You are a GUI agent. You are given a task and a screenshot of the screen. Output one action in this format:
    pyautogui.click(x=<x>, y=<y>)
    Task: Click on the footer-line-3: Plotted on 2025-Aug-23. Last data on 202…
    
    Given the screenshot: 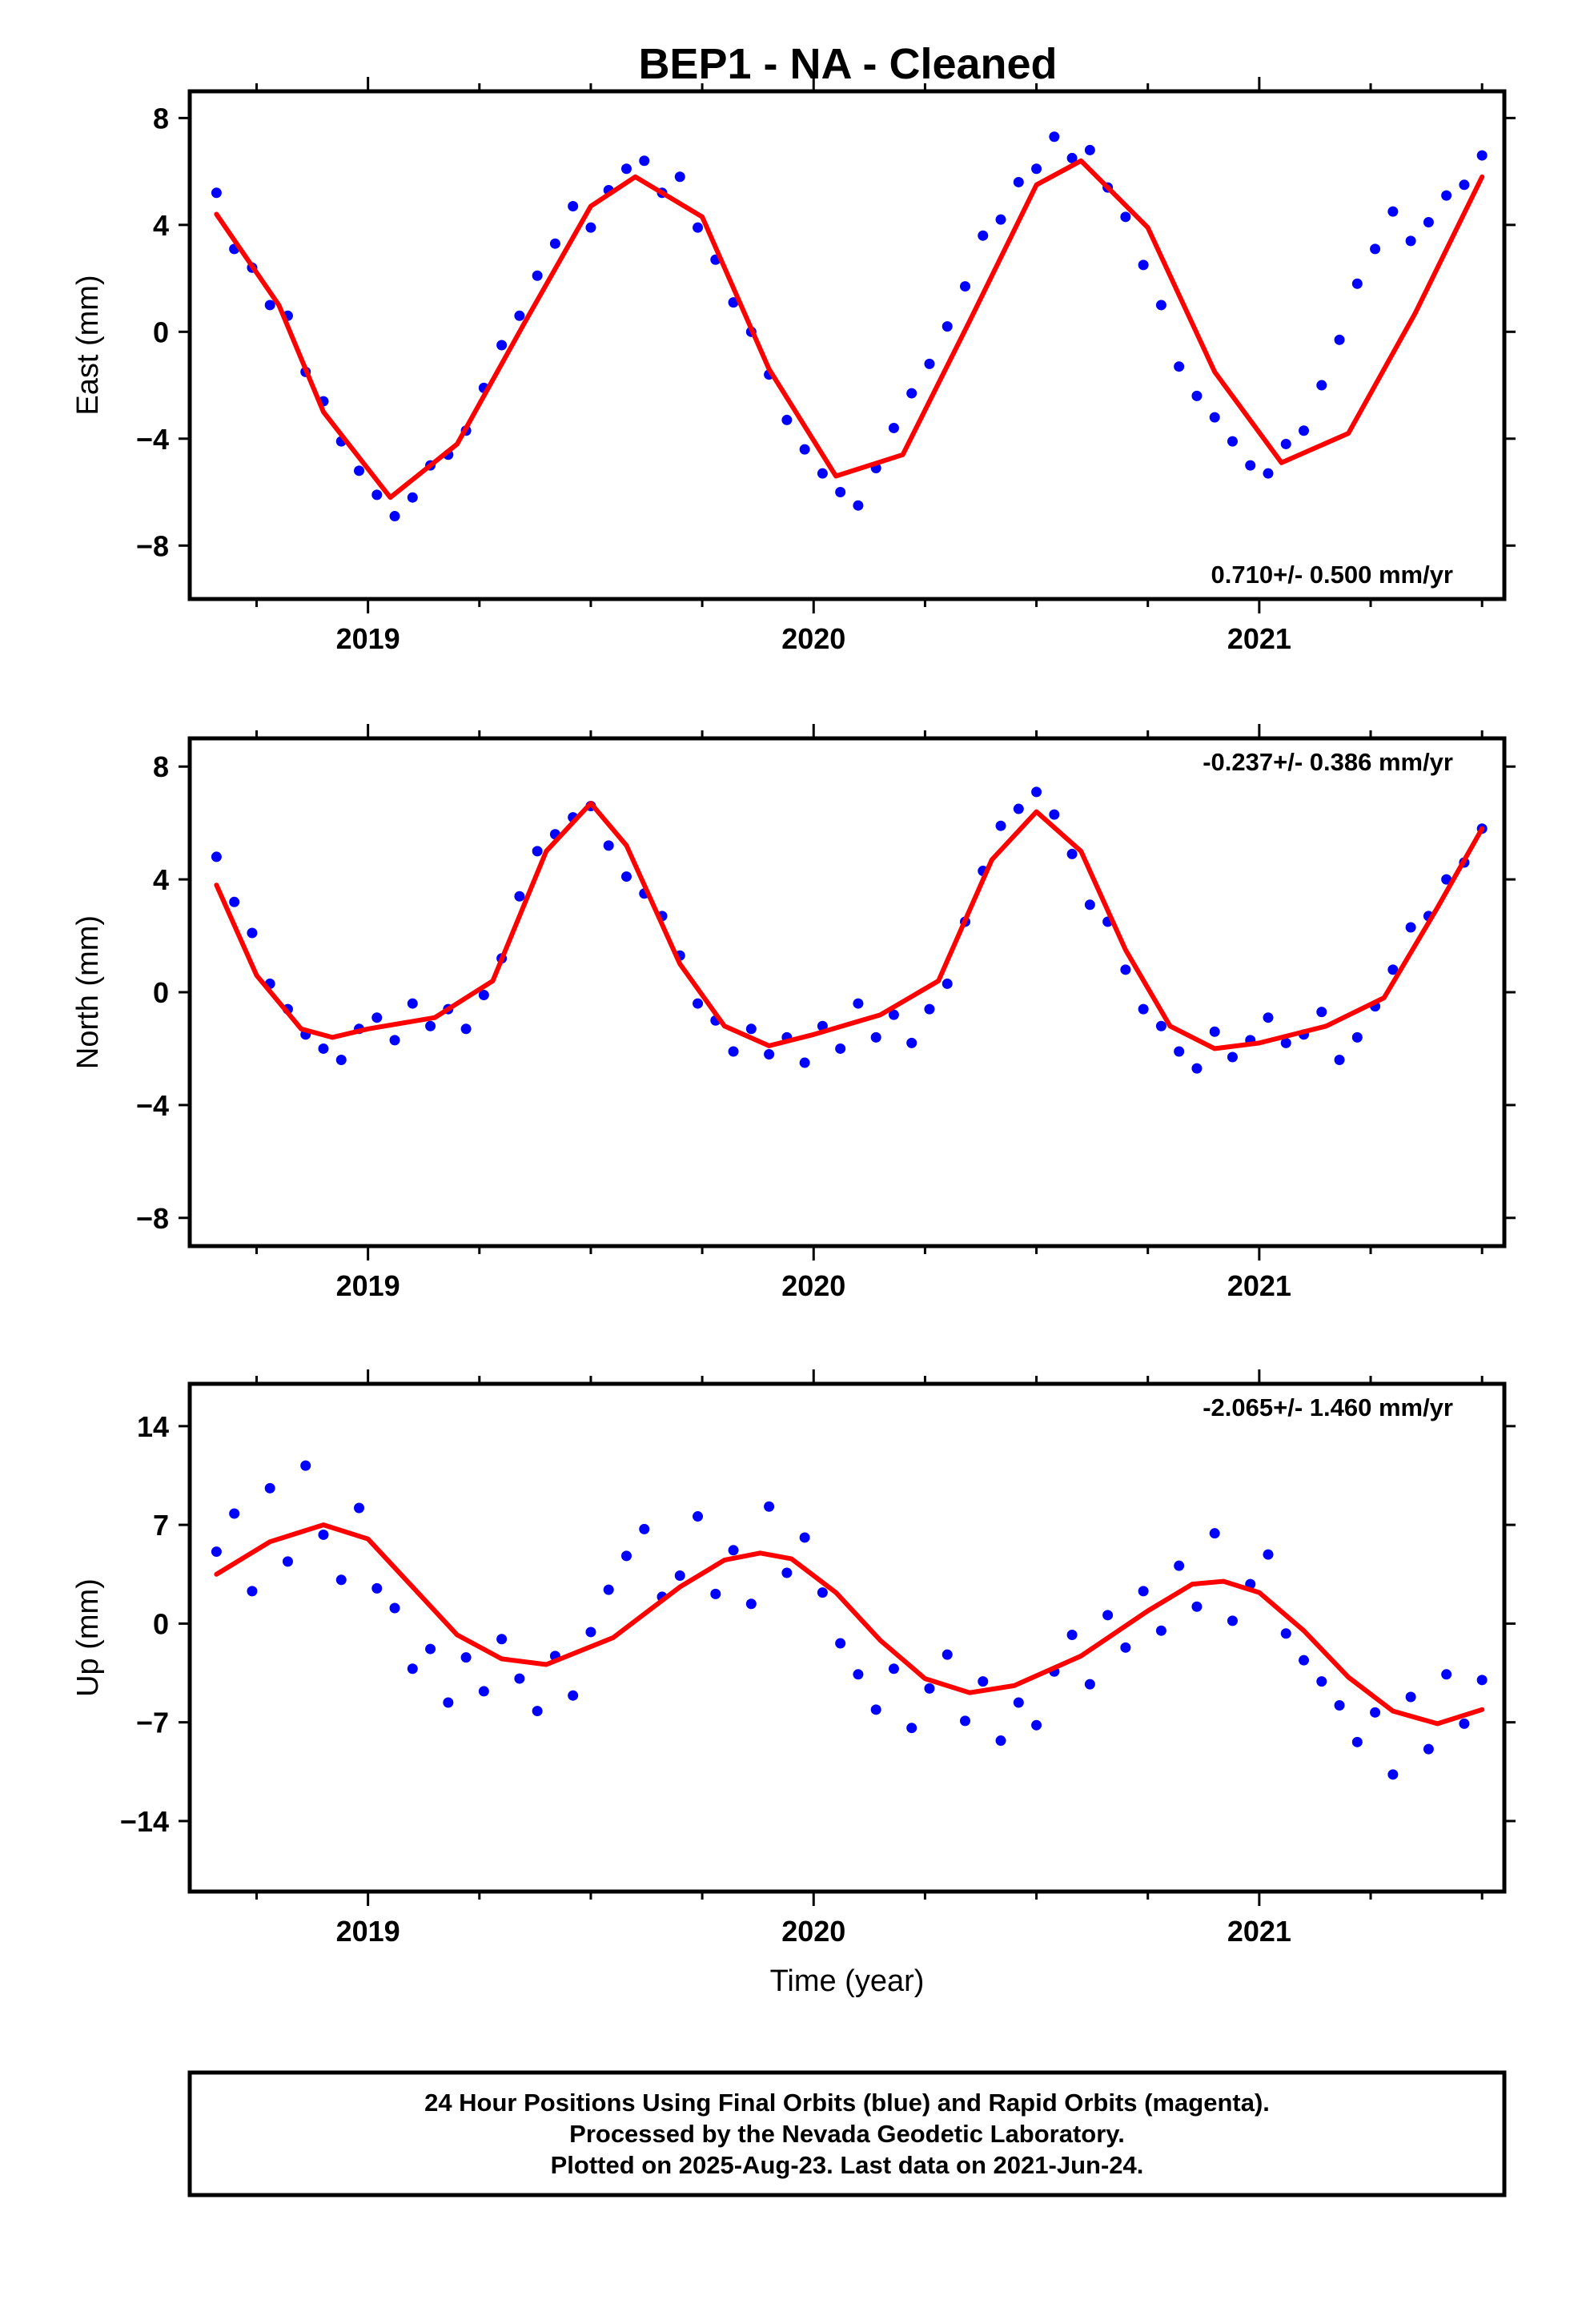 What is the action you would take?
    pyautogui.click(x=847, y=2165)
    